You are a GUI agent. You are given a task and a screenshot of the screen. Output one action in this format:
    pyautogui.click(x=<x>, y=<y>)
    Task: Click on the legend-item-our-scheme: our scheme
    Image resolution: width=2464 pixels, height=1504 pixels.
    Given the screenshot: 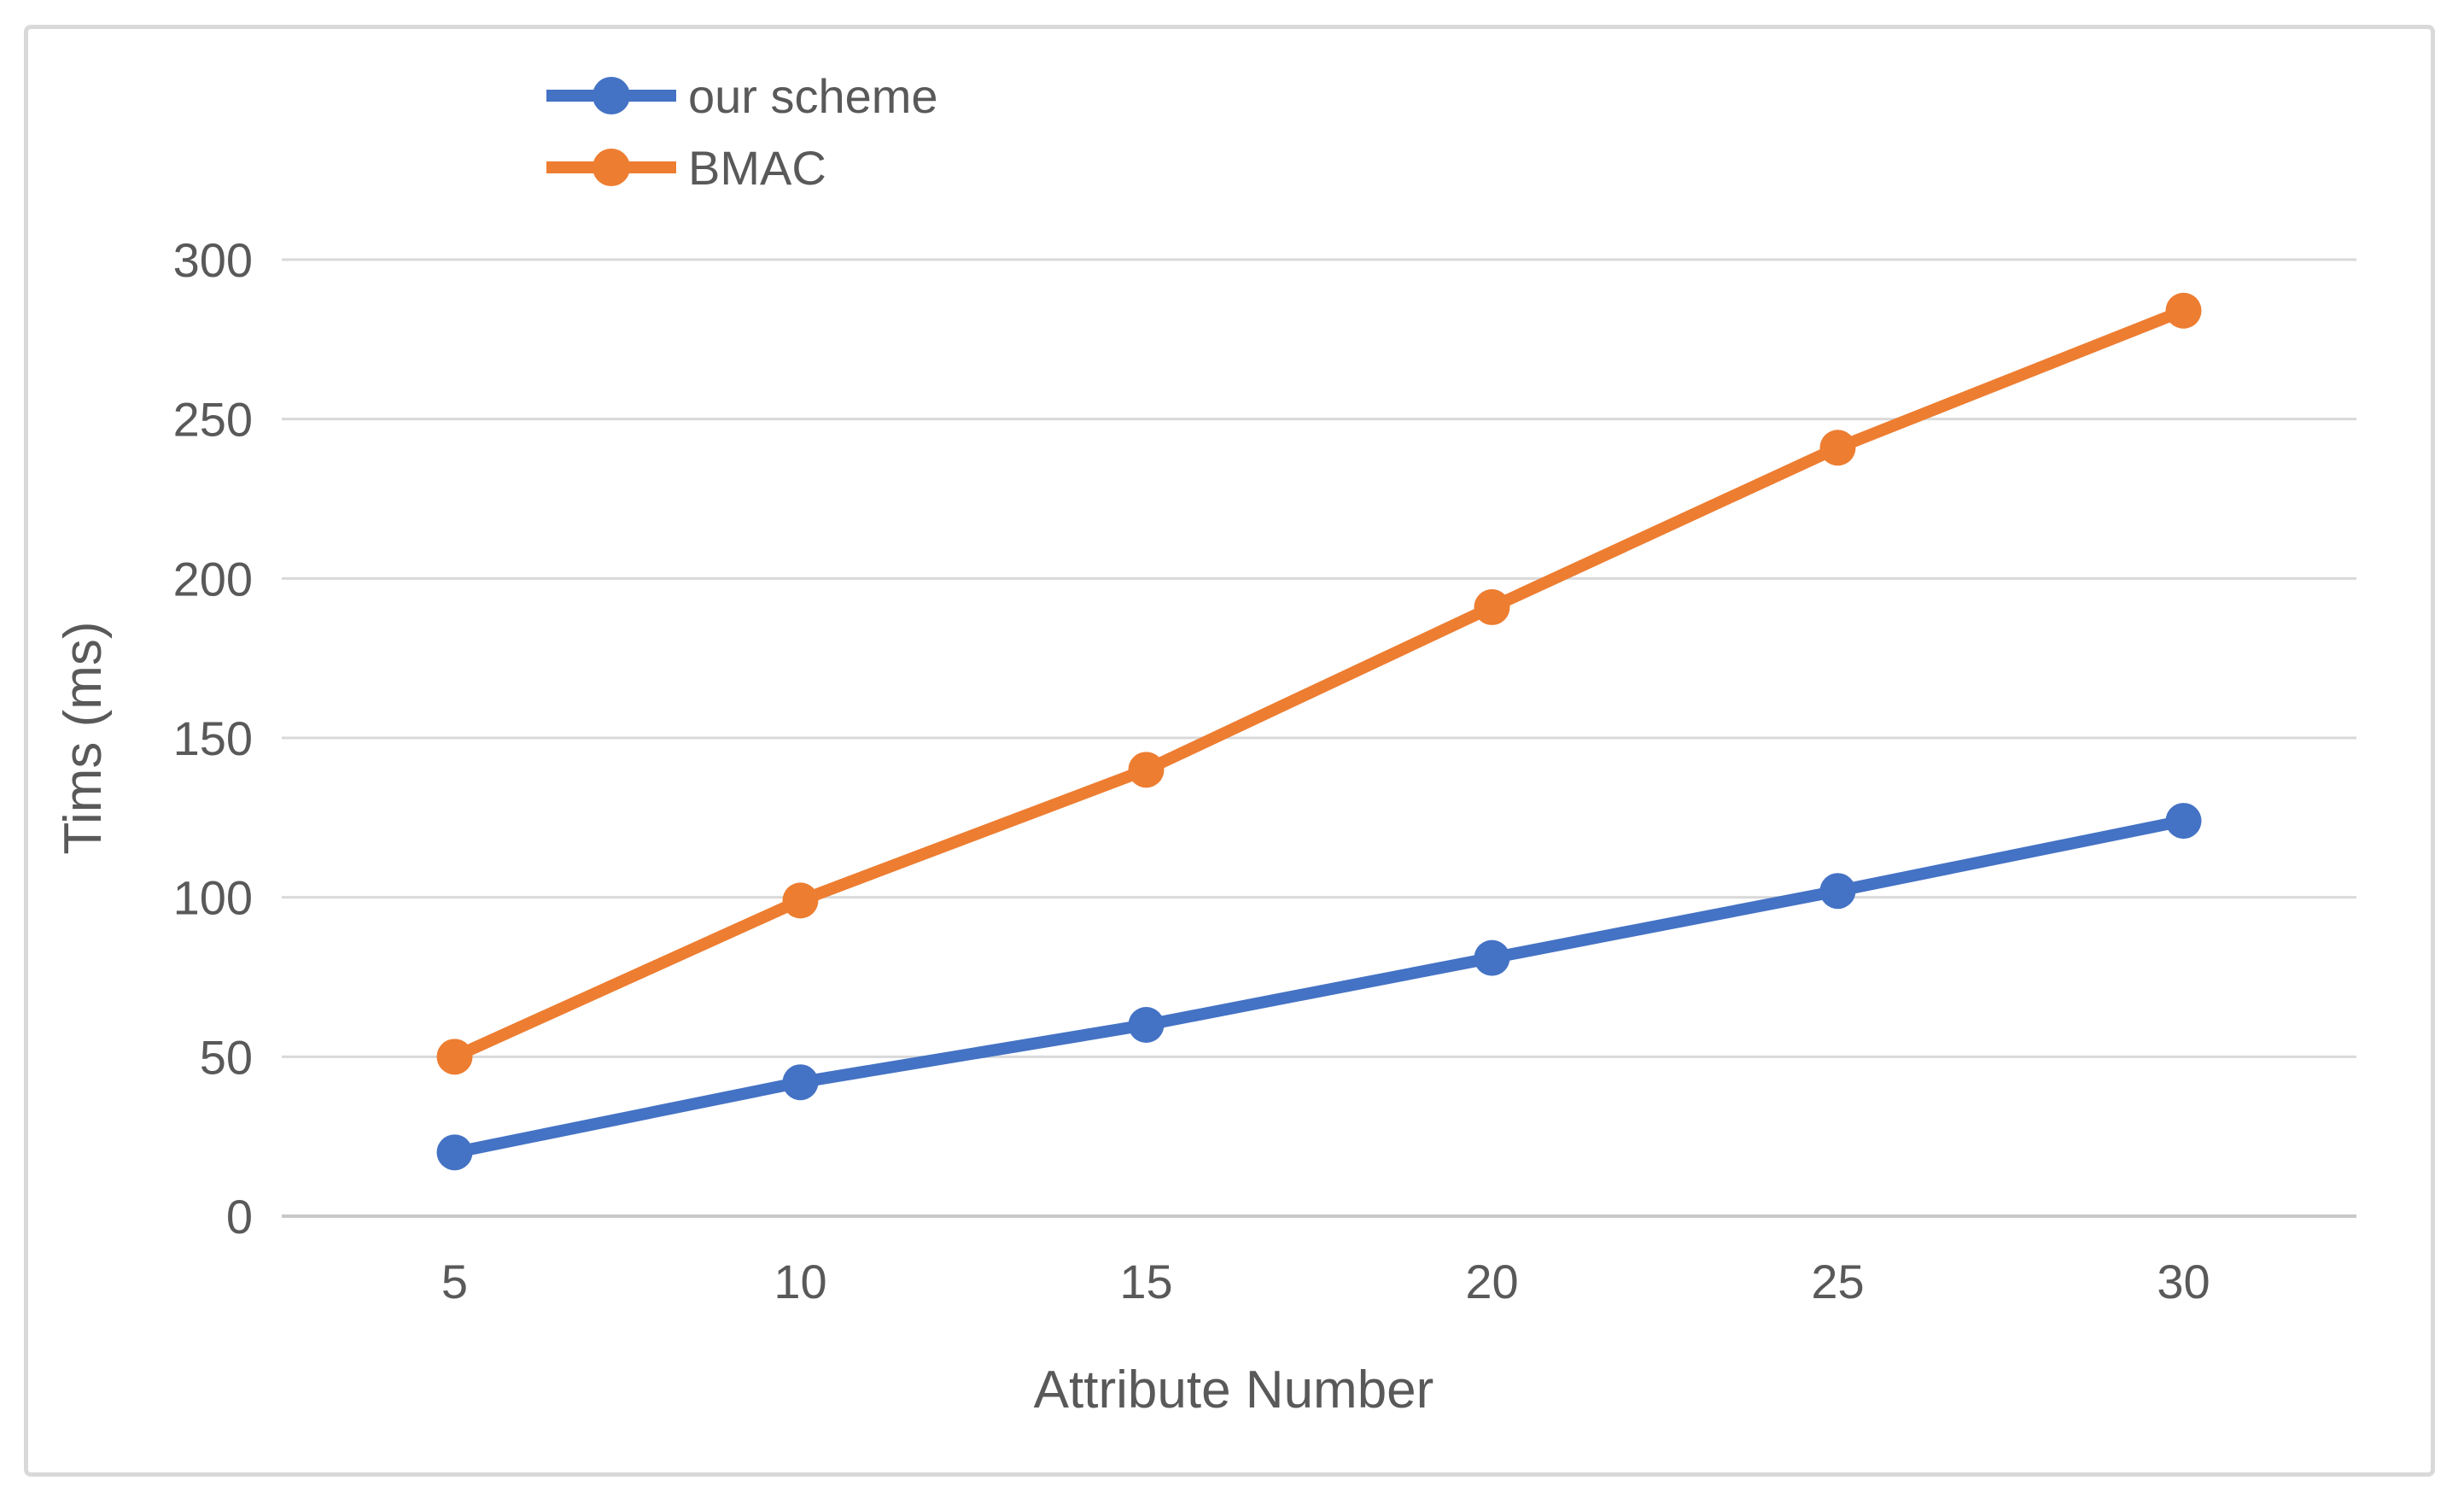 What is the action you would take?
    pyautogui.click(x=742, y=96)
    